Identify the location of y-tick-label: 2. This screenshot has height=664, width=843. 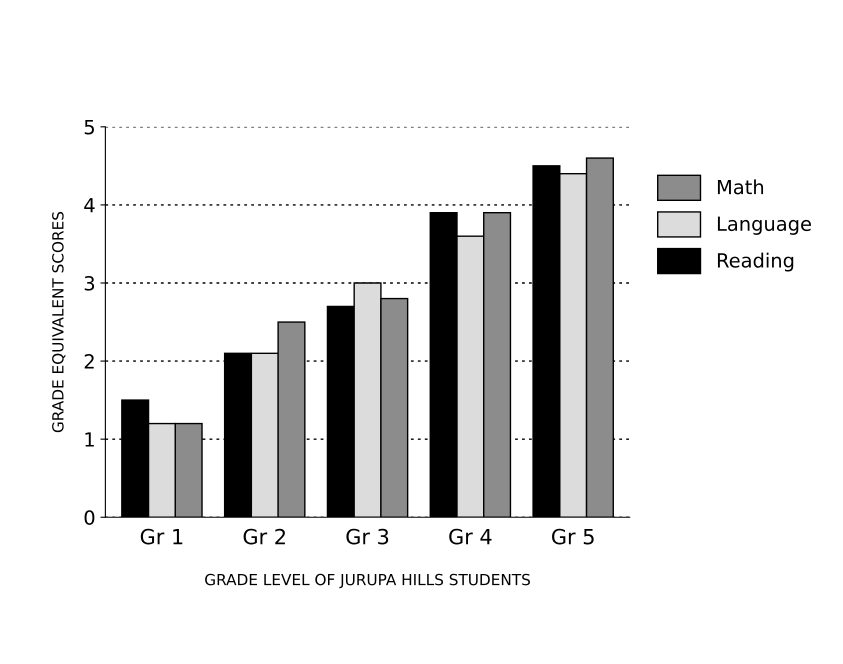
(89, 361).